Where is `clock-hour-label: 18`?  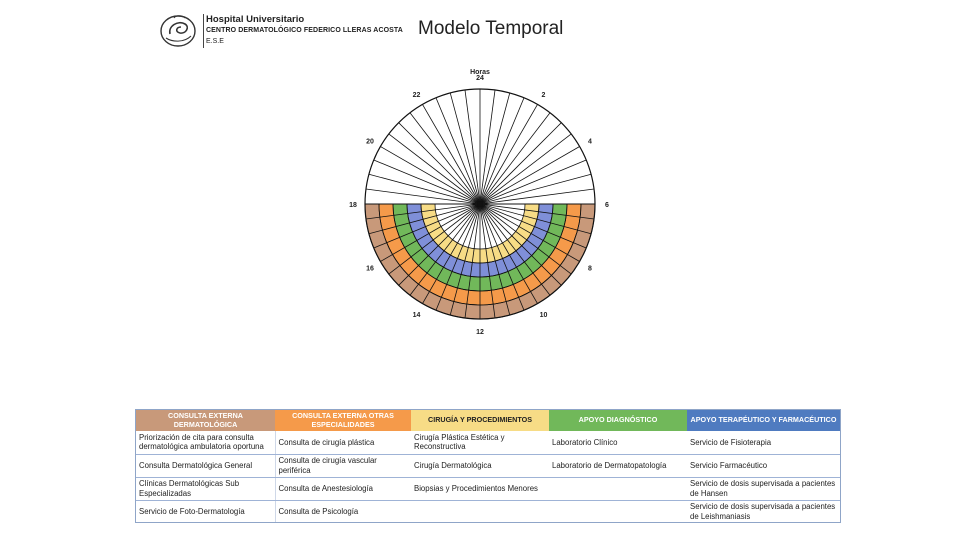
clock-hour-label: 18 is located at coordinates (353, 205).